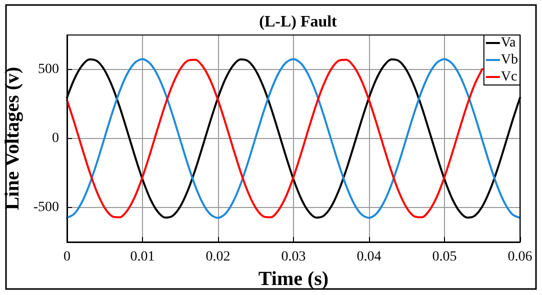  Describe the element at coordinates (509, 60) in the screenshot. I see `legend-label: Vb` at that location.